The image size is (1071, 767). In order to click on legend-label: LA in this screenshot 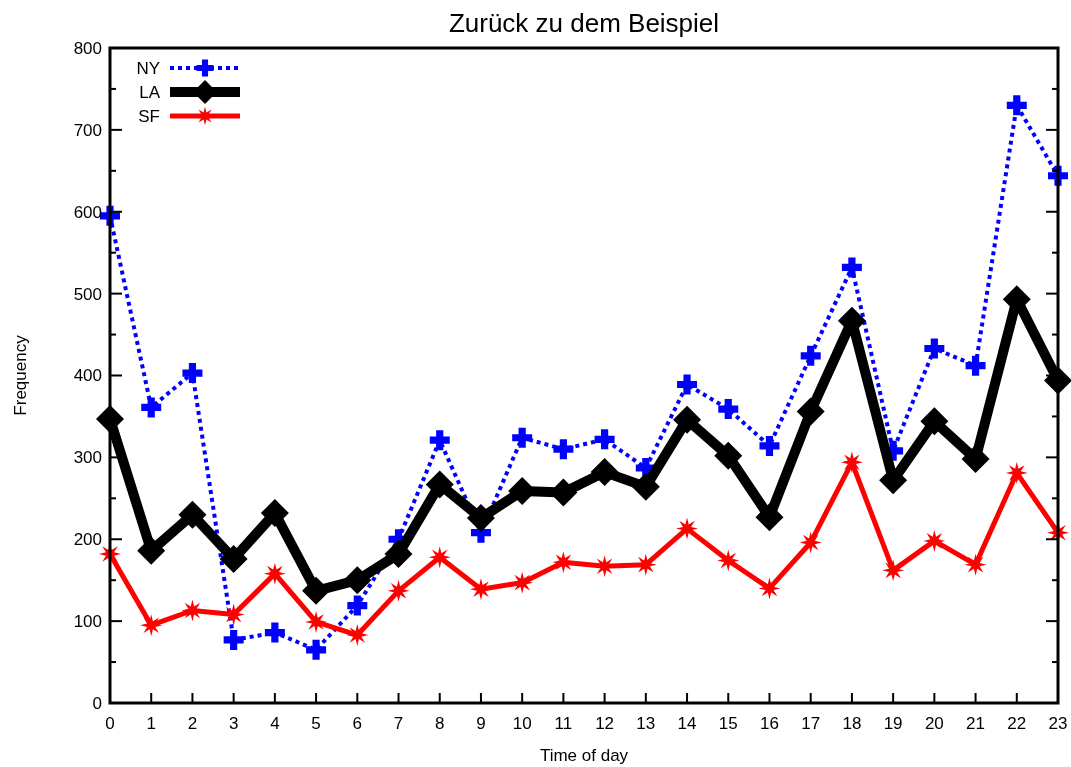, I will do `click(150, 92)`.